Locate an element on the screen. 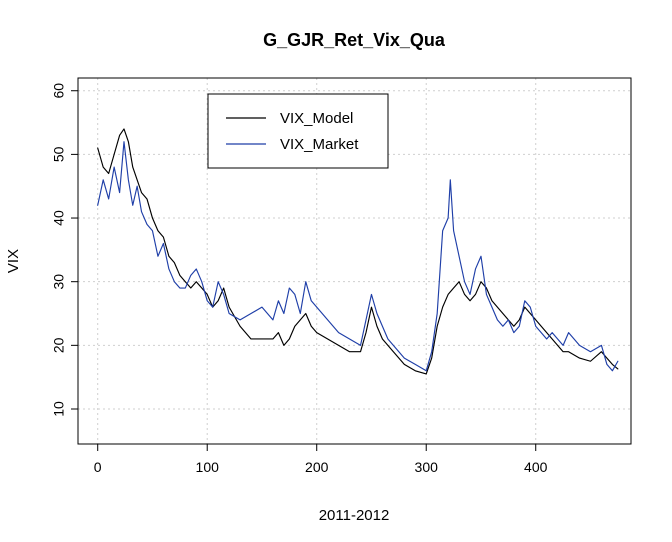 Image resolution: width=672 pixels, height=542 pixels. y-tick-label-1: 20 is located at coordinates (59, 345).